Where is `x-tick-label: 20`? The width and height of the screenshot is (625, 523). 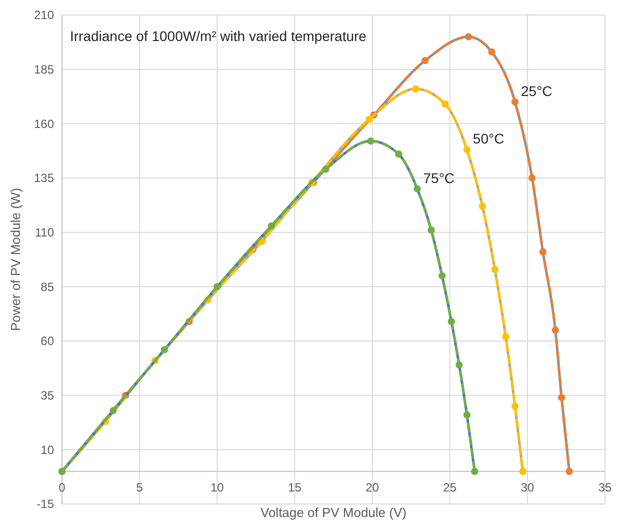 x-tick-label: 20 is located at coordinates (373, 487).